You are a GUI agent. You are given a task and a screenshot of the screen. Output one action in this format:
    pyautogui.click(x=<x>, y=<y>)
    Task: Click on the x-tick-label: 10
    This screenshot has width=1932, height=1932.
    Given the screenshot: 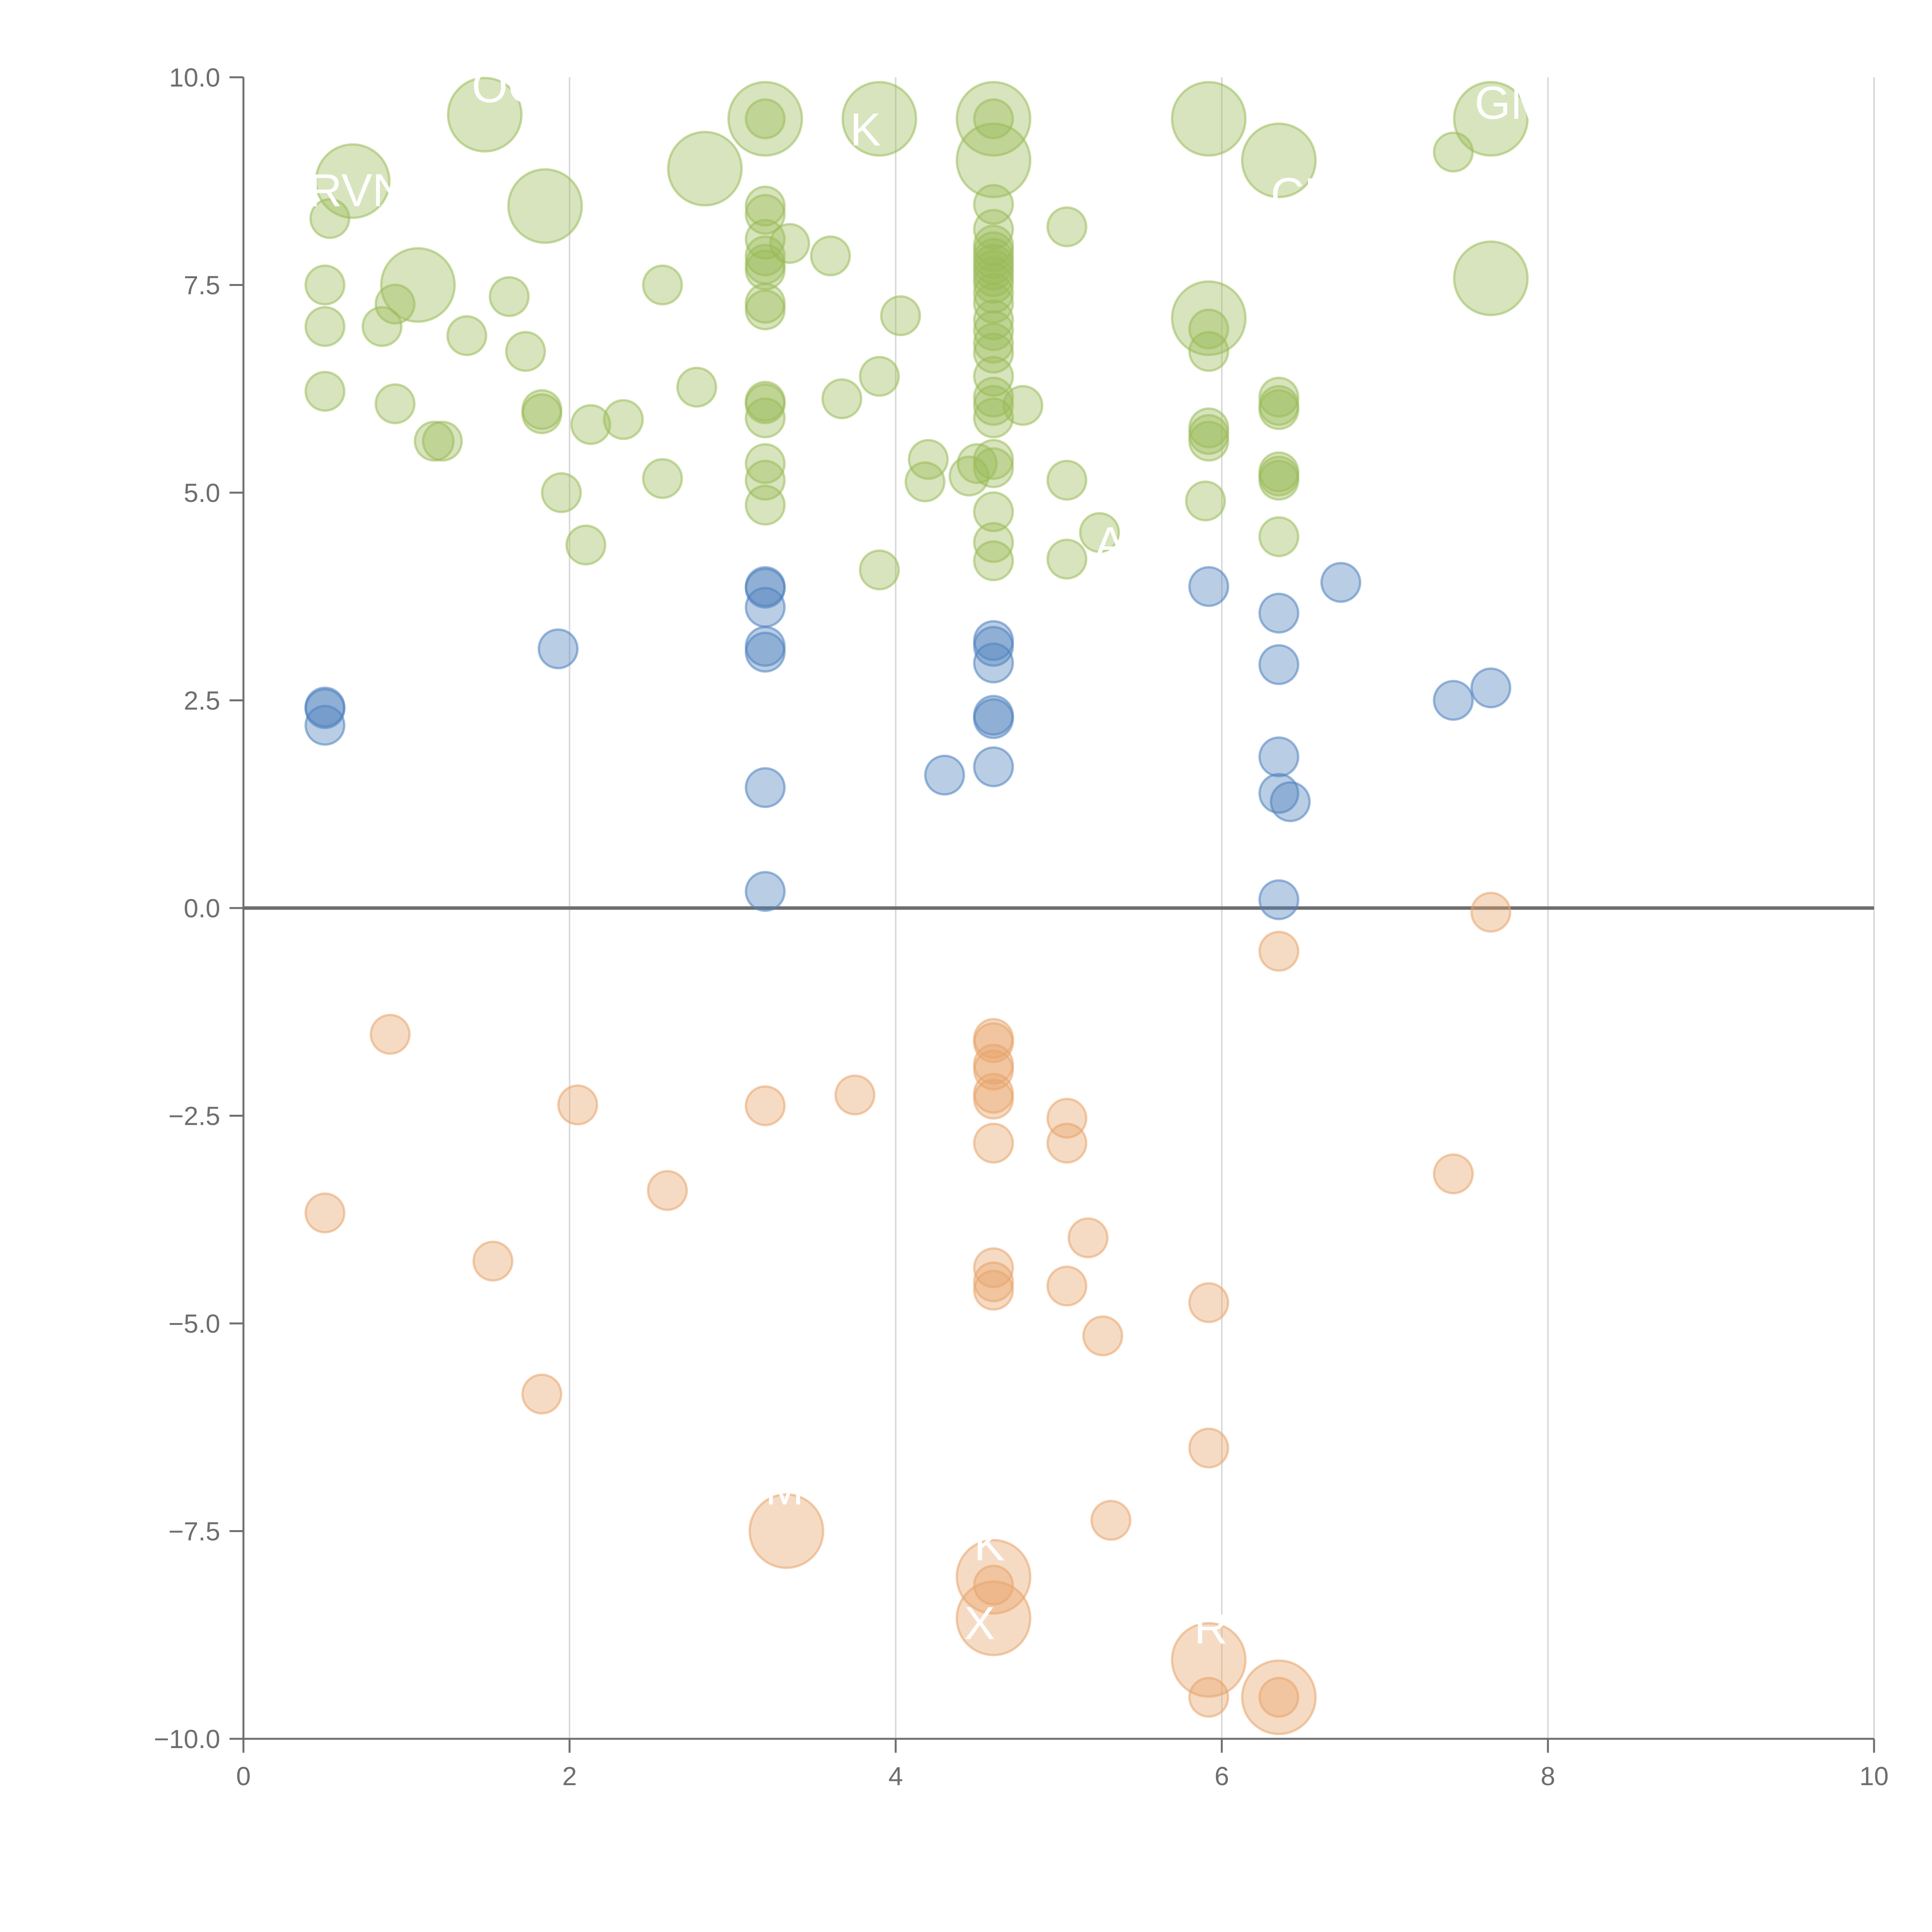 What is the action you would take?
    pyautogui.click(x=1874, y=1777)
    